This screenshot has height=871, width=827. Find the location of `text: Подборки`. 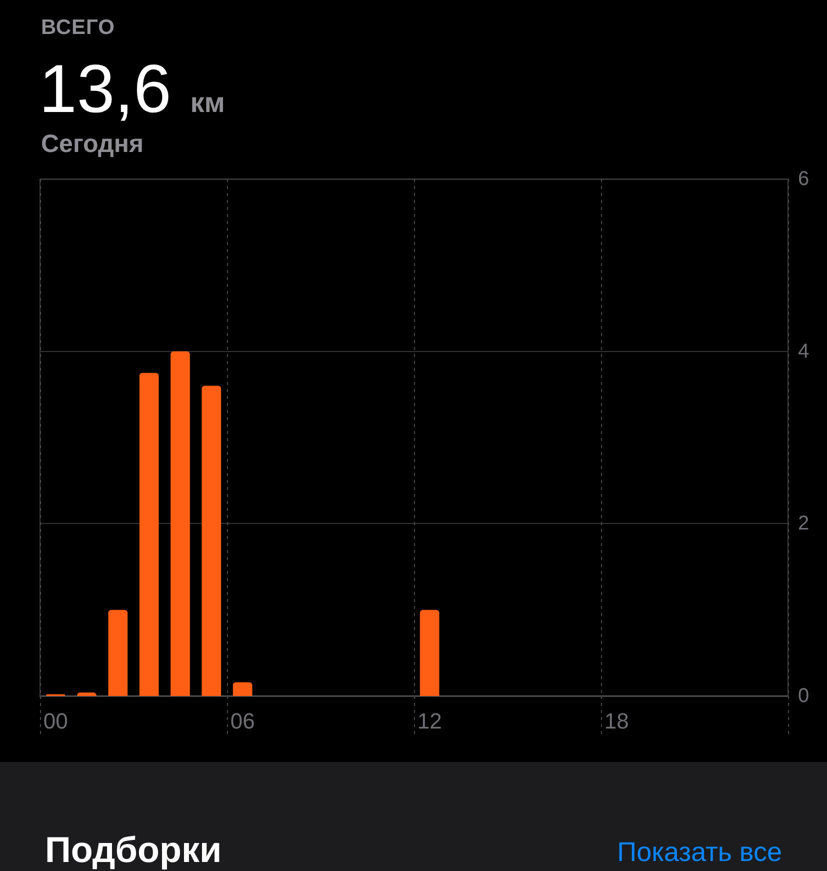

text: Подборки is located at coordinates (133, 850).